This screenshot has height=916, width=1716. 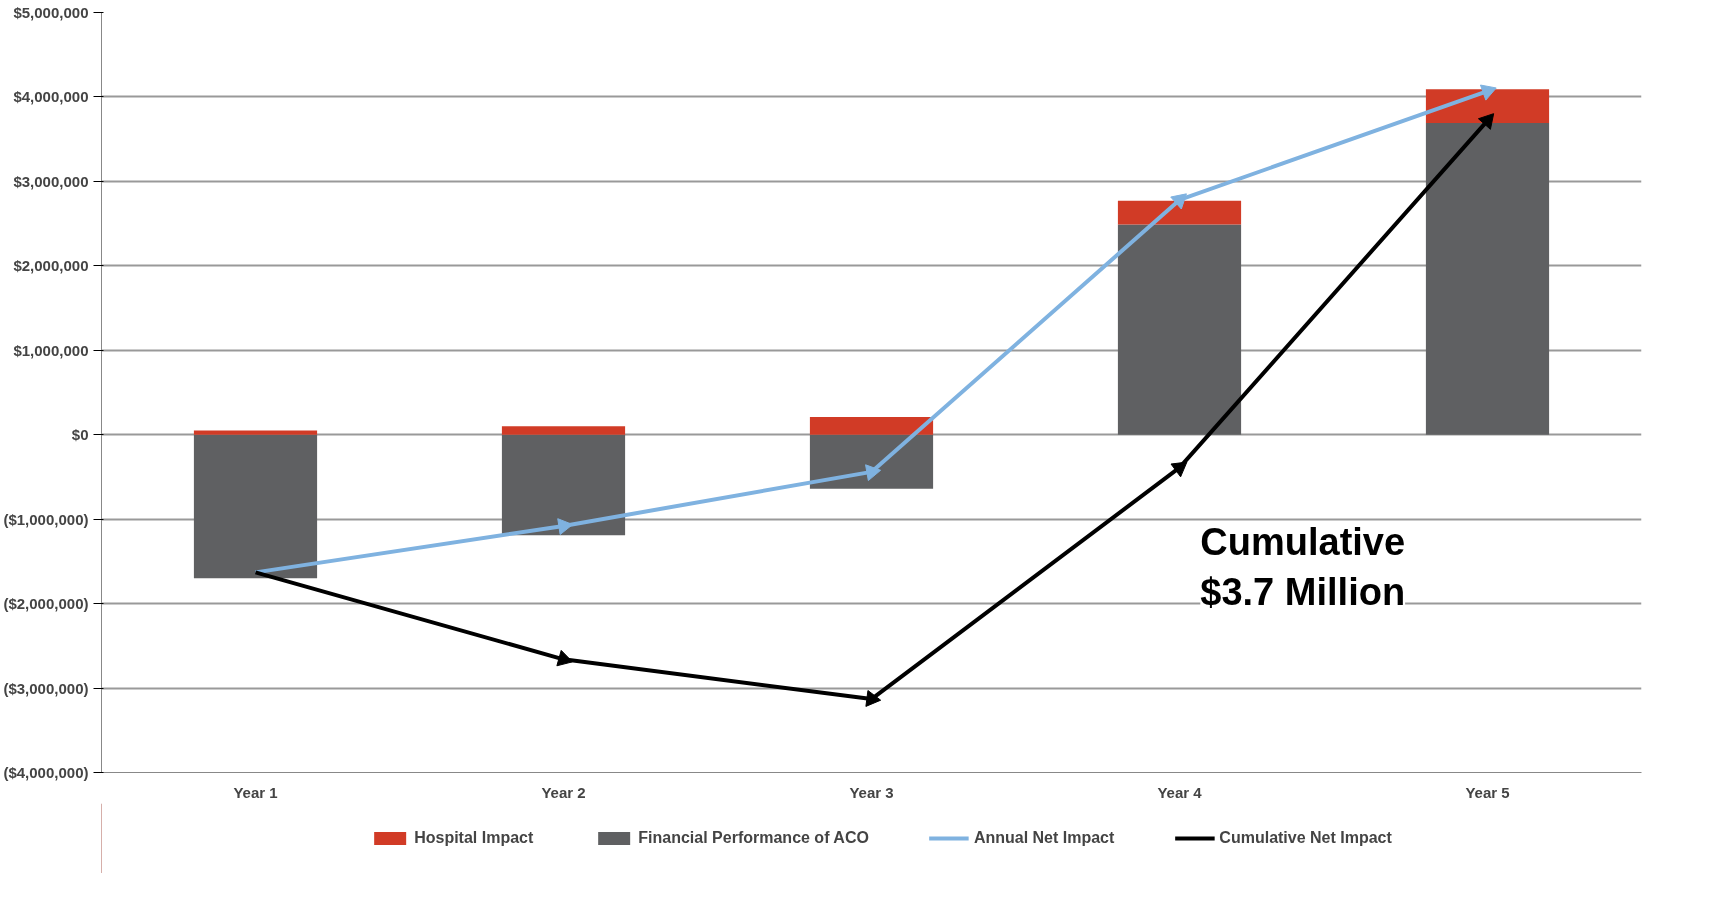 I want to click on legend-label: Hospital Impact, so click(x=474, y=838).